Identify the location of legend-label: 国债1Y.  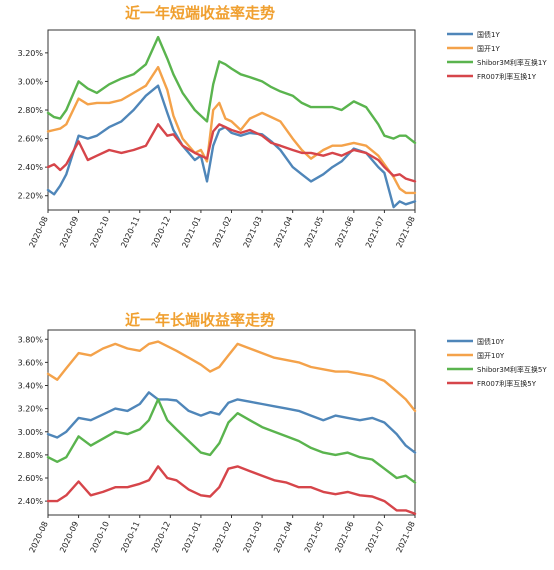
(488, 34).